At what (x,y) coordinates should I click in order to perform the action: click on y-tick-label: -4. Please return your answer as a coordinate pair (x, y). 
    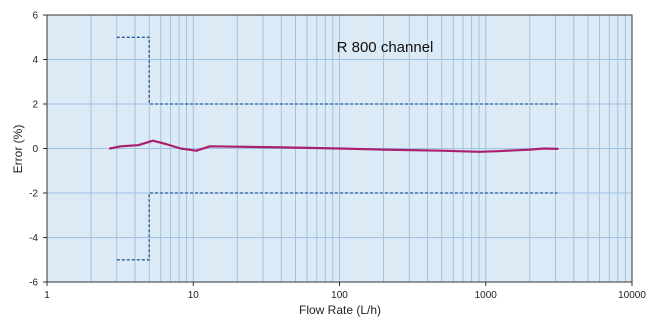
    Looking at the image, I should click on (33, 238).